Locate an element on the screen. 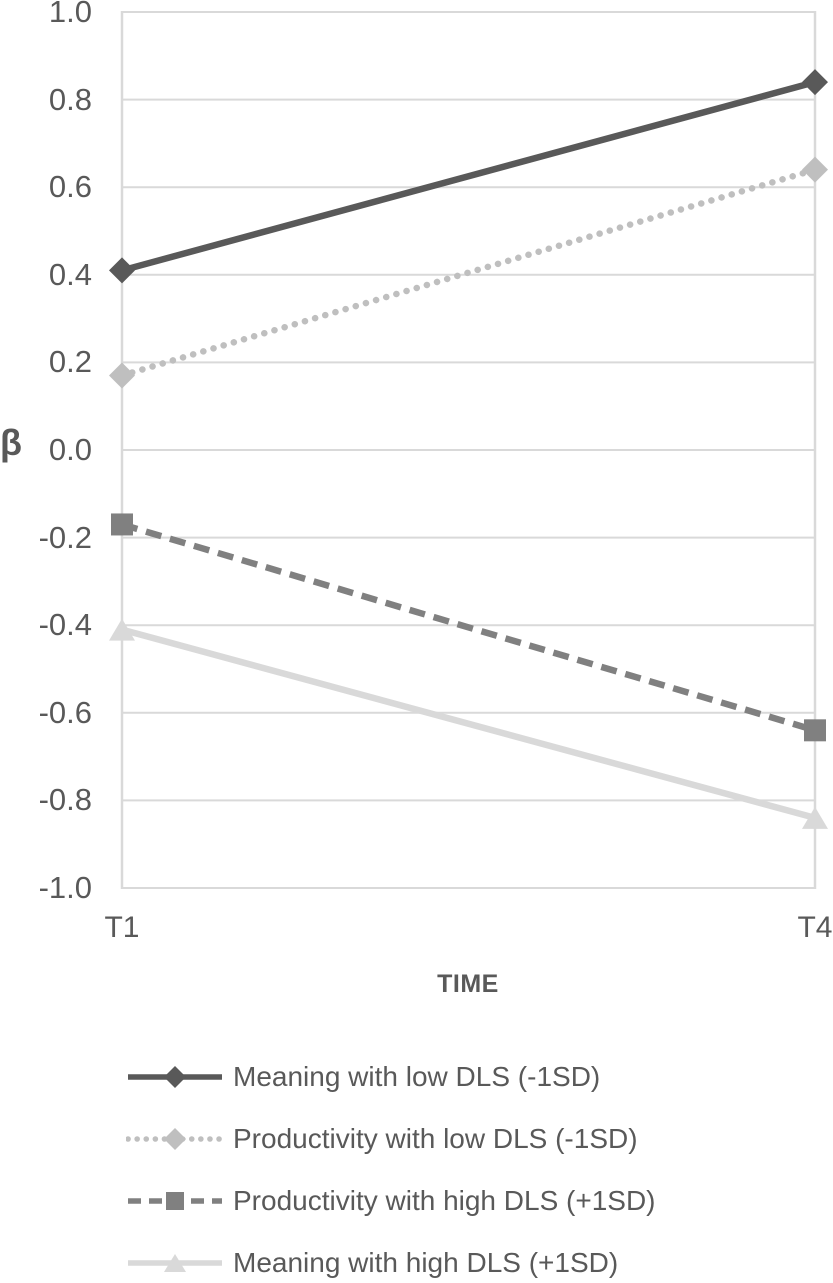 Image resolution: width=833 pixels, height=1283 pixels. legend-item: Productivity with high DLS (+1SD) is located at coordinates (391, 1201).